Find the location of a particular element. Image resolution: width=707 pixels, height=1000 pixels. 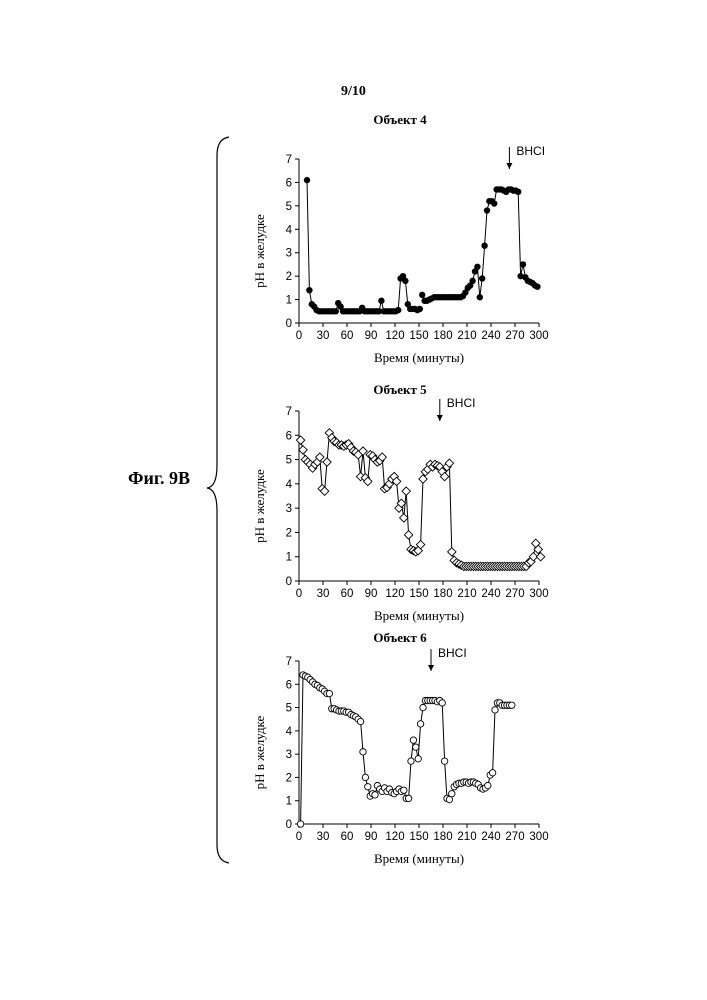

figure-label: Фиг. 9B is located at coordinates (159, 478).